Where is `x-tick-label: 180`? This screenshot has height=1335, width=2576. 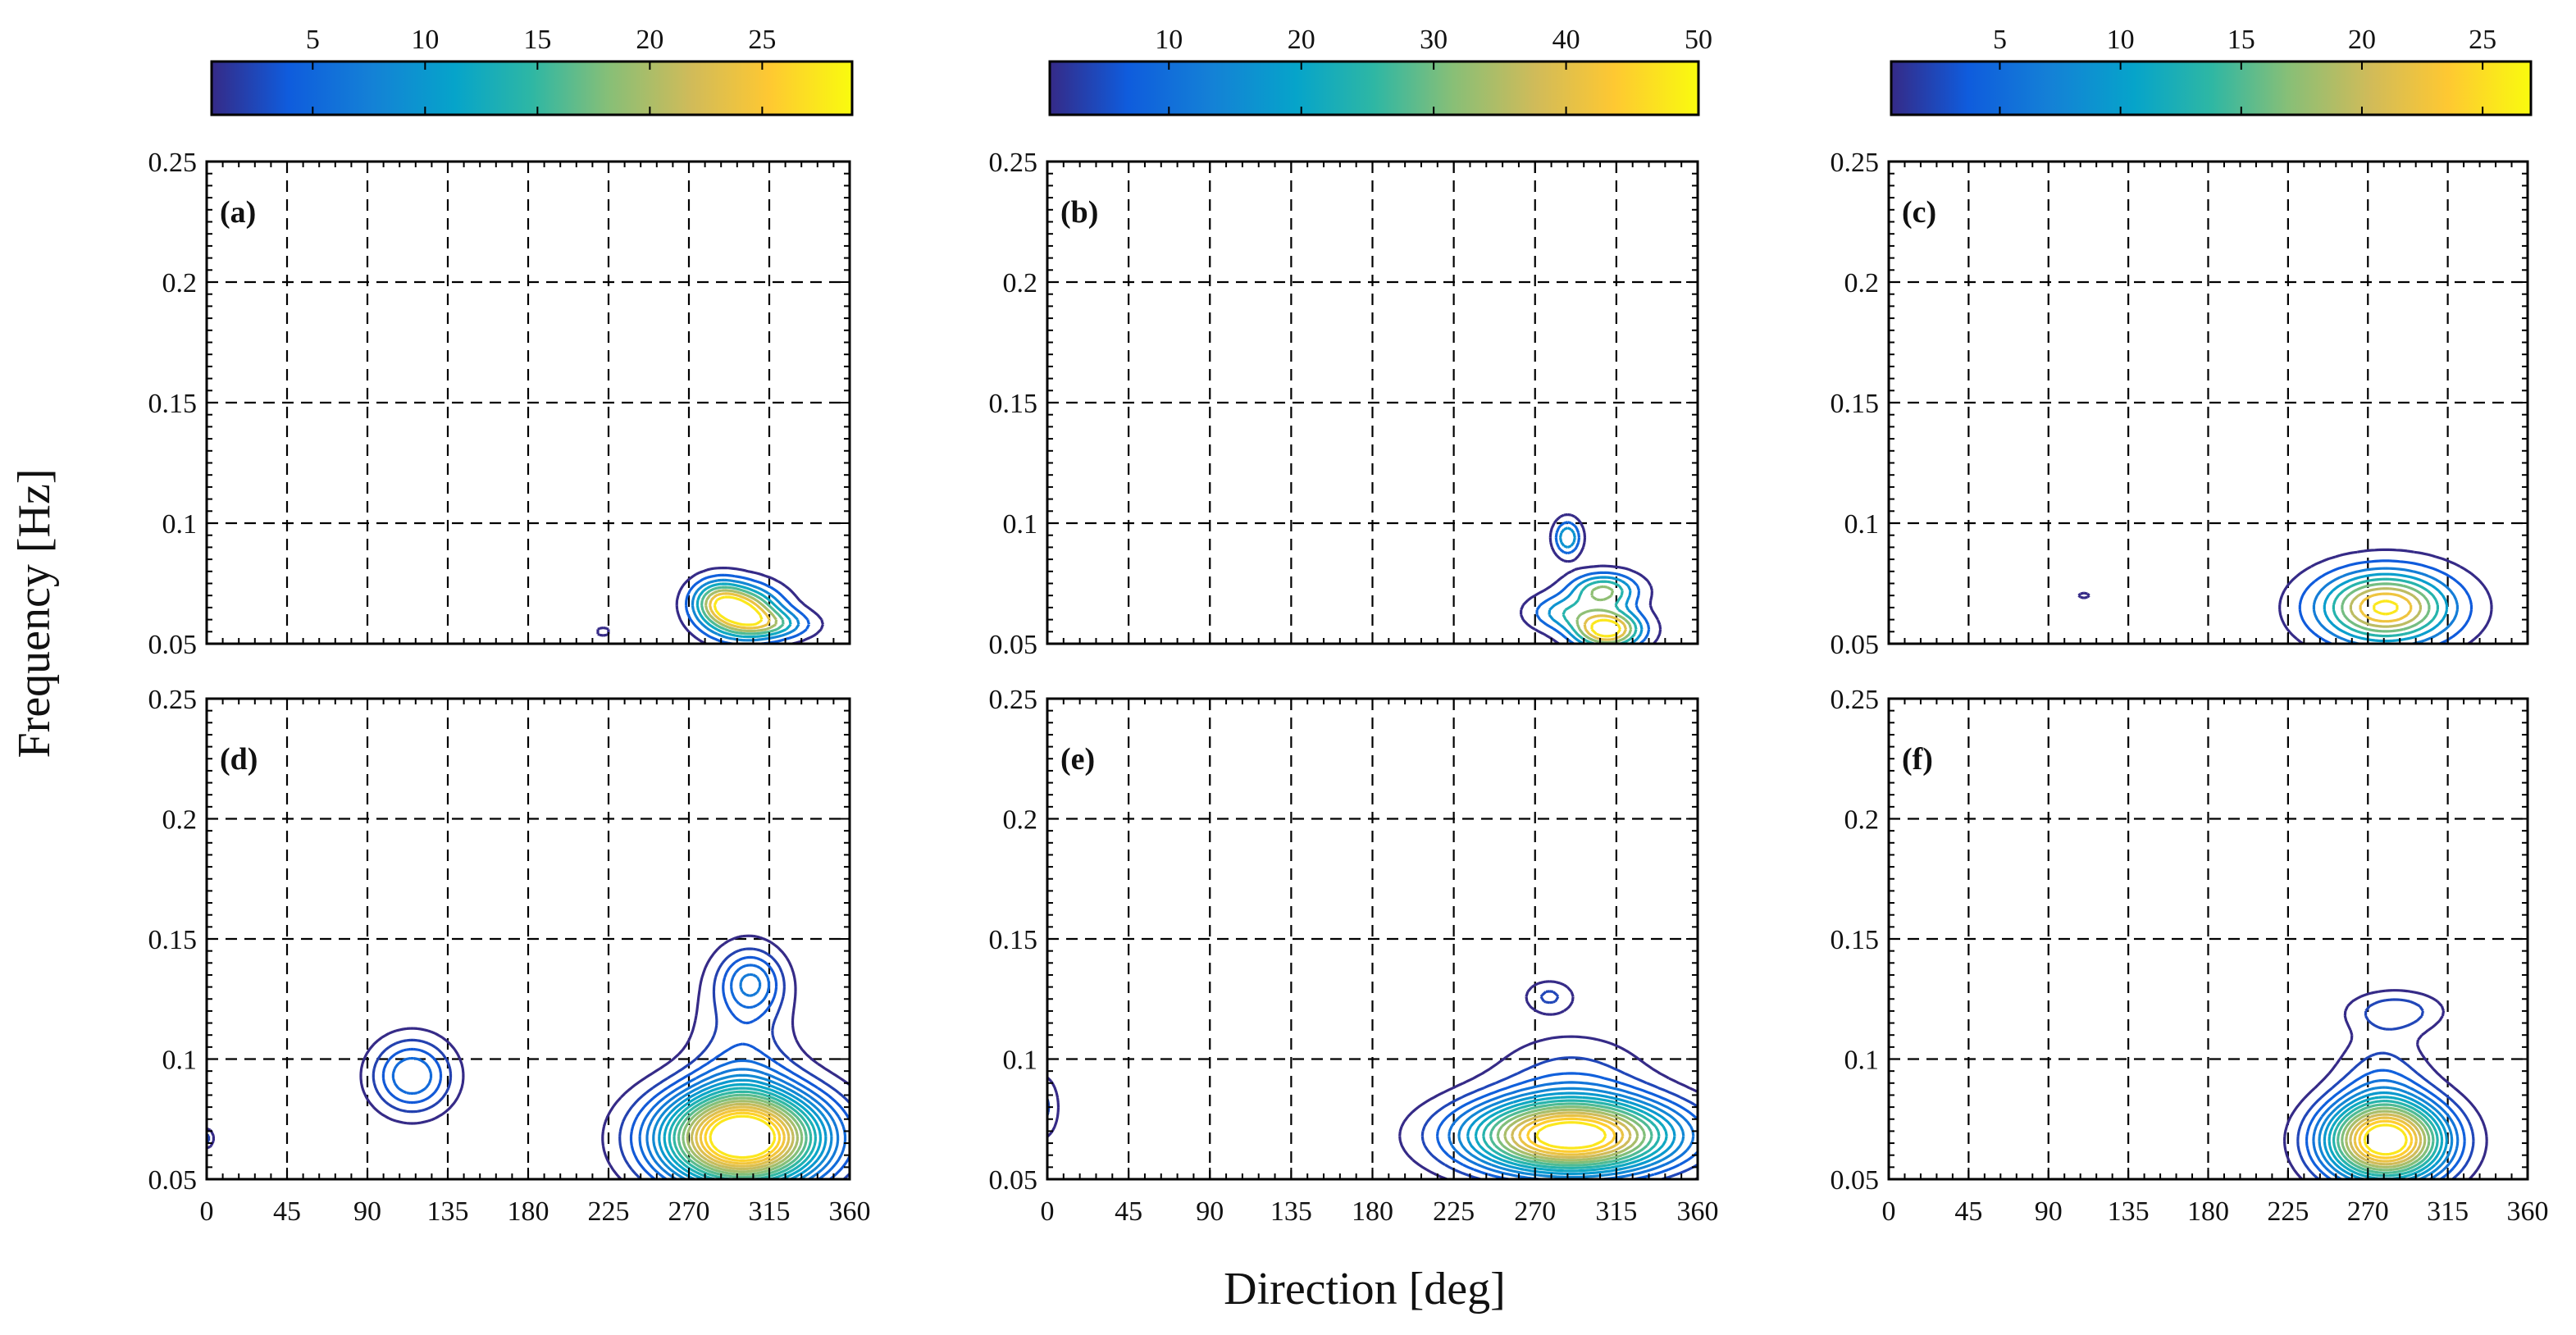
x-tick-label: 180 is located at coordinates (2208, 1211).